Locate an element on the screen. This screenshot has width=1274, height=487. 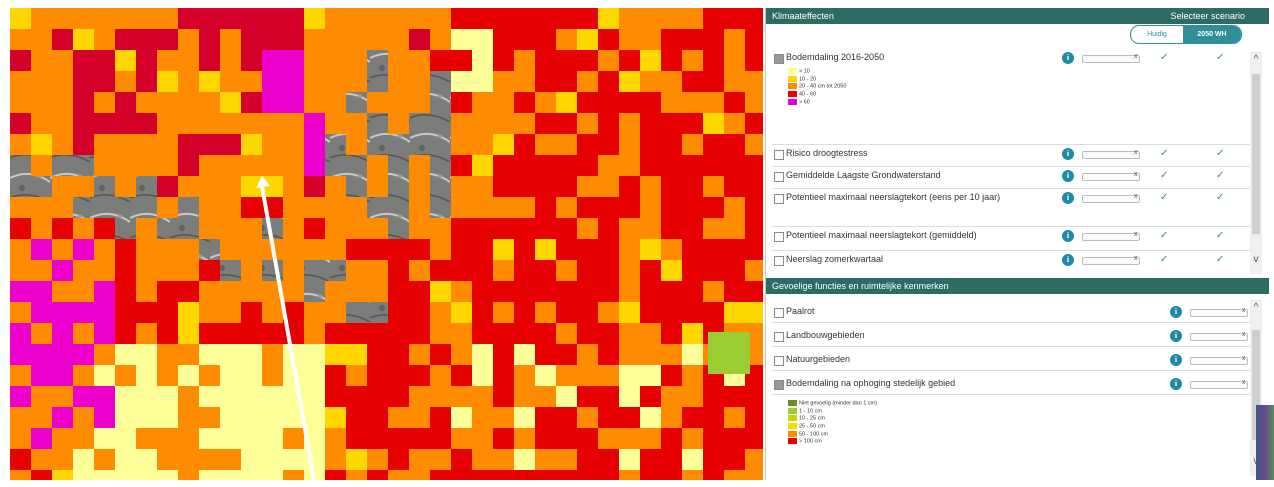
scenario-option-current: Huidig is located at coordinates (1157, 34).